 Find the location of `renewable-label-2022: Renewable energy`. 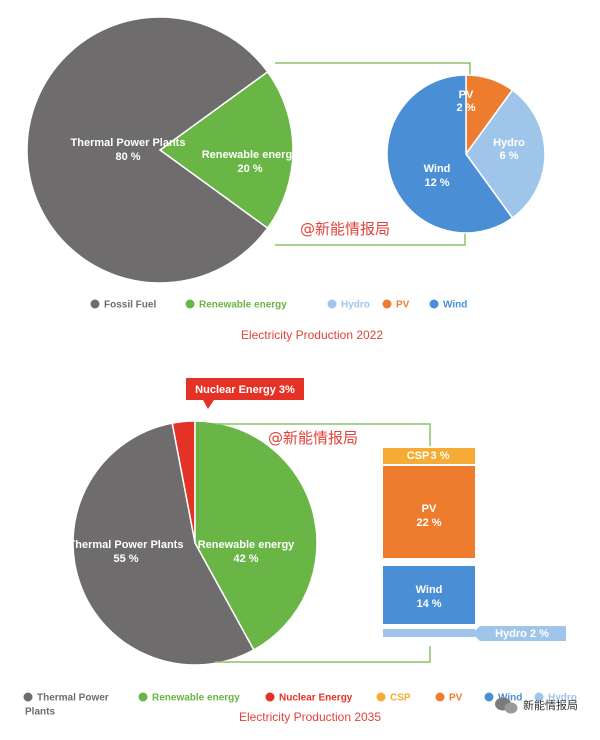

renewable-label-2022: Renewable energy is located at coordinates (250, 155).